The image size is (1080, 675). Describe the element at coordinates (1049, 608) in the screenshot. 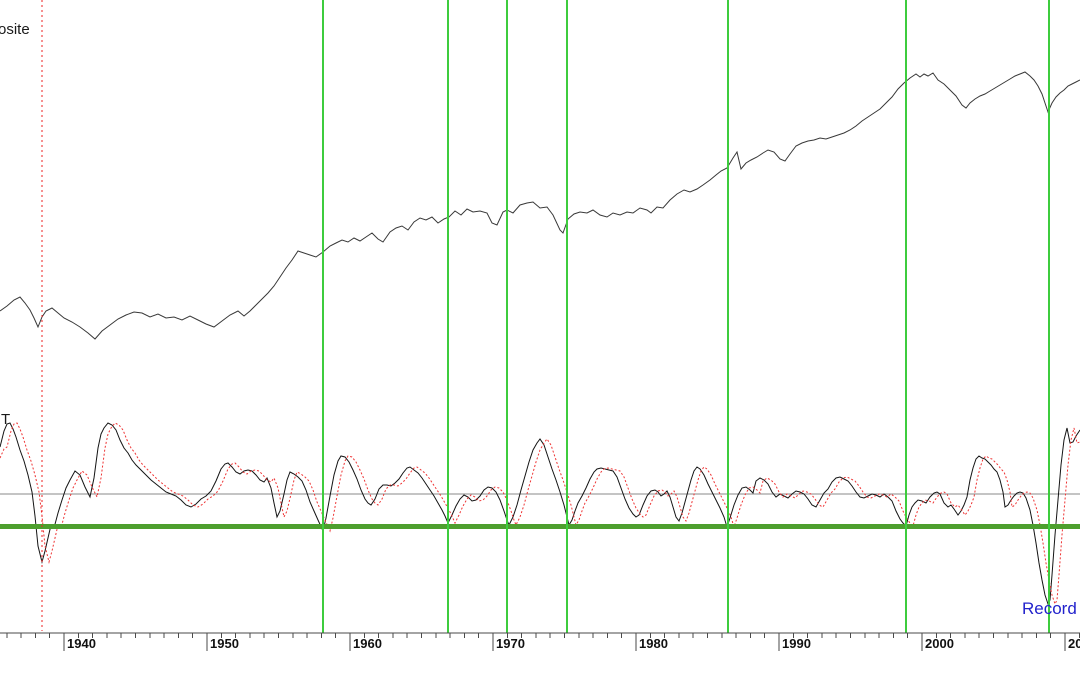

I see `record-low-annotation: Record` at that location.